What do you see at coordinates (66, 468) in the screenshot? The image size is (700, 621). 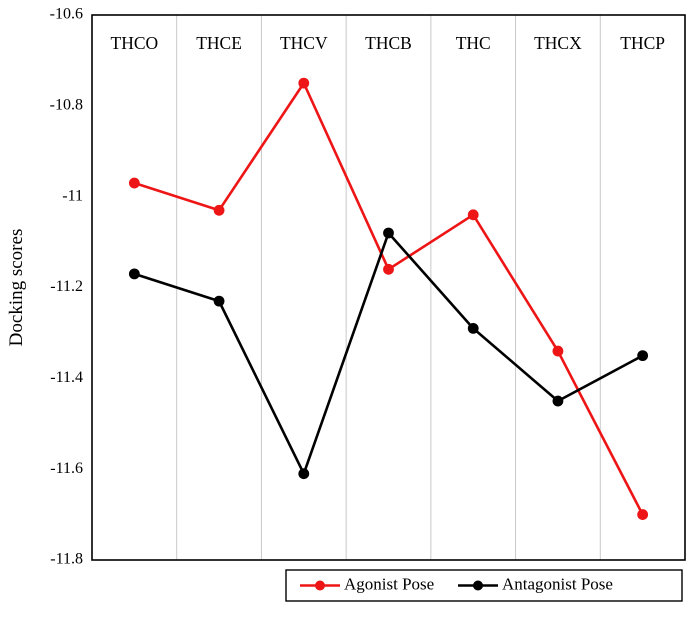 I see `y-tick-label: -11.6` at bounding box center [66, 468].